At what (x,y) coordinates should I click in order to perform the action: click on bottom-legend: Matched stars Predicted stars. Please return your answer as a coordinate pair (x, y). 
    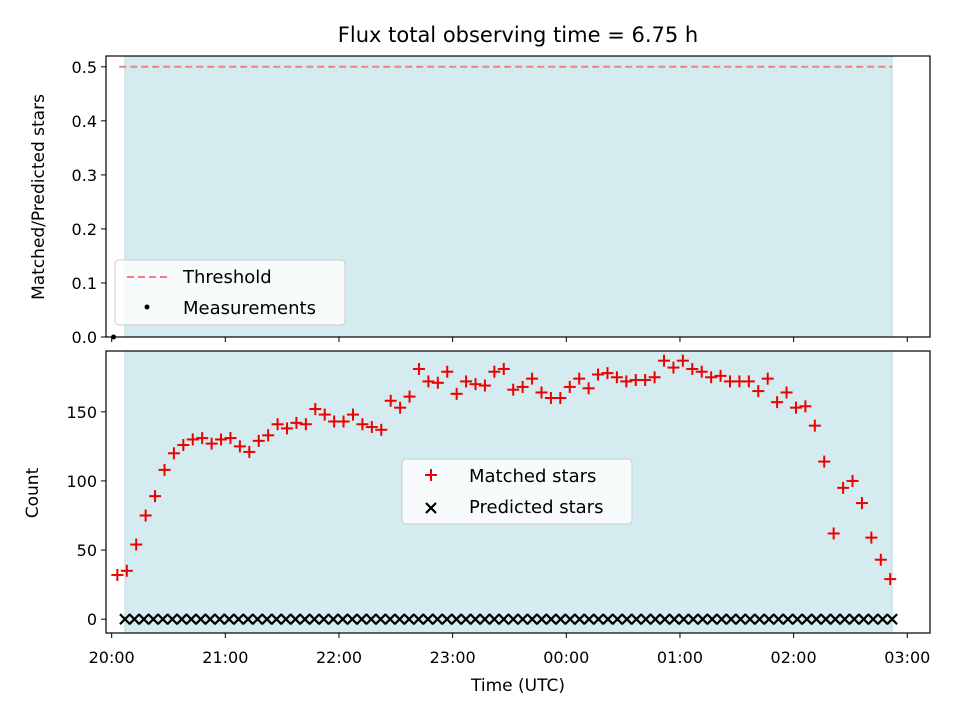
    Looking at the image, I should click on (517, 491).